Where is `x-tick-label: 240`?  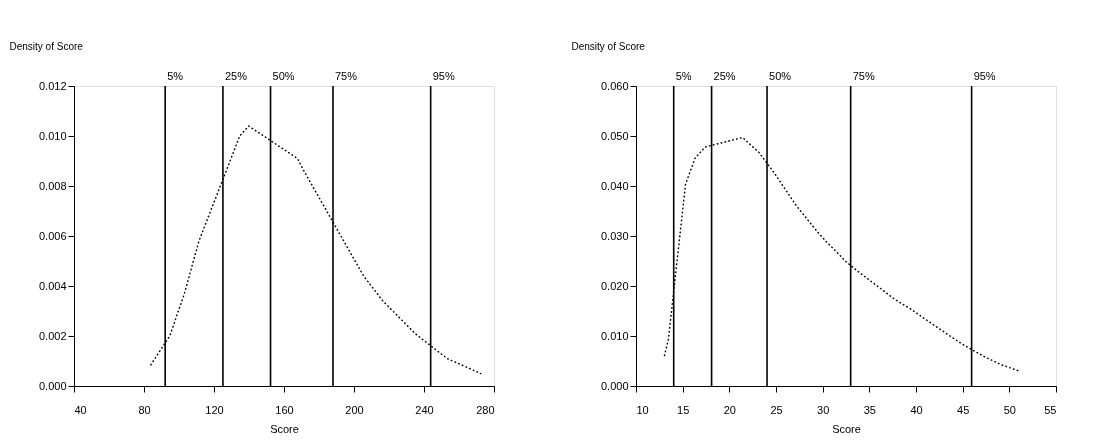 x-tick-label: 240 is located at coordinates (424, 409).